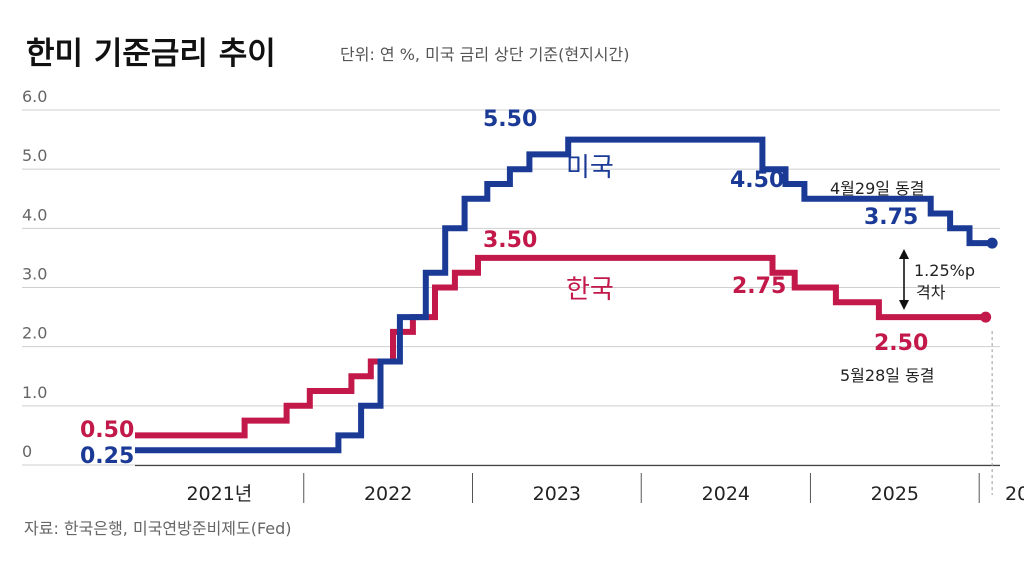 The height and width of the screenshot is (561, 1024). What do you see at coordinates (904, 305) in the screenshot?
I see `gap-arrow-down-head` at bounding box center [904, 305].